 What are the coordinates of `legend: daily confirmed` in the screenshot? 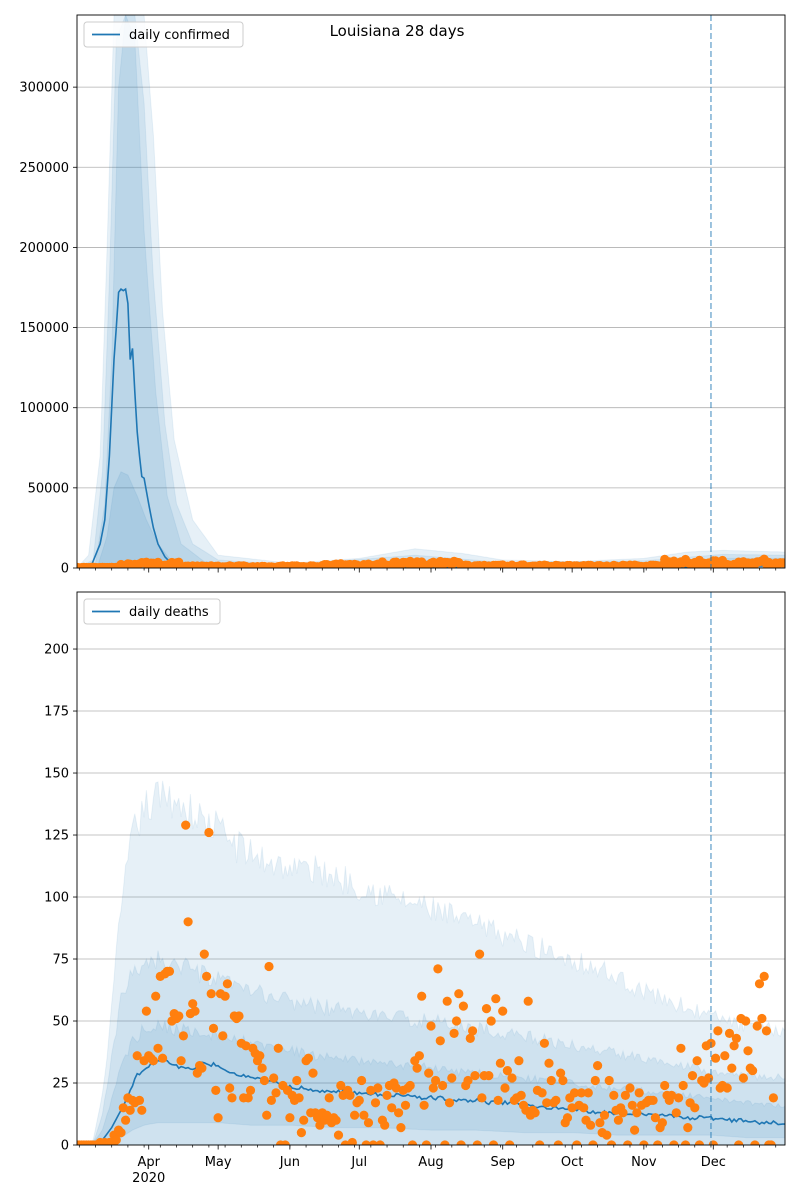 It's located at (163, 34).